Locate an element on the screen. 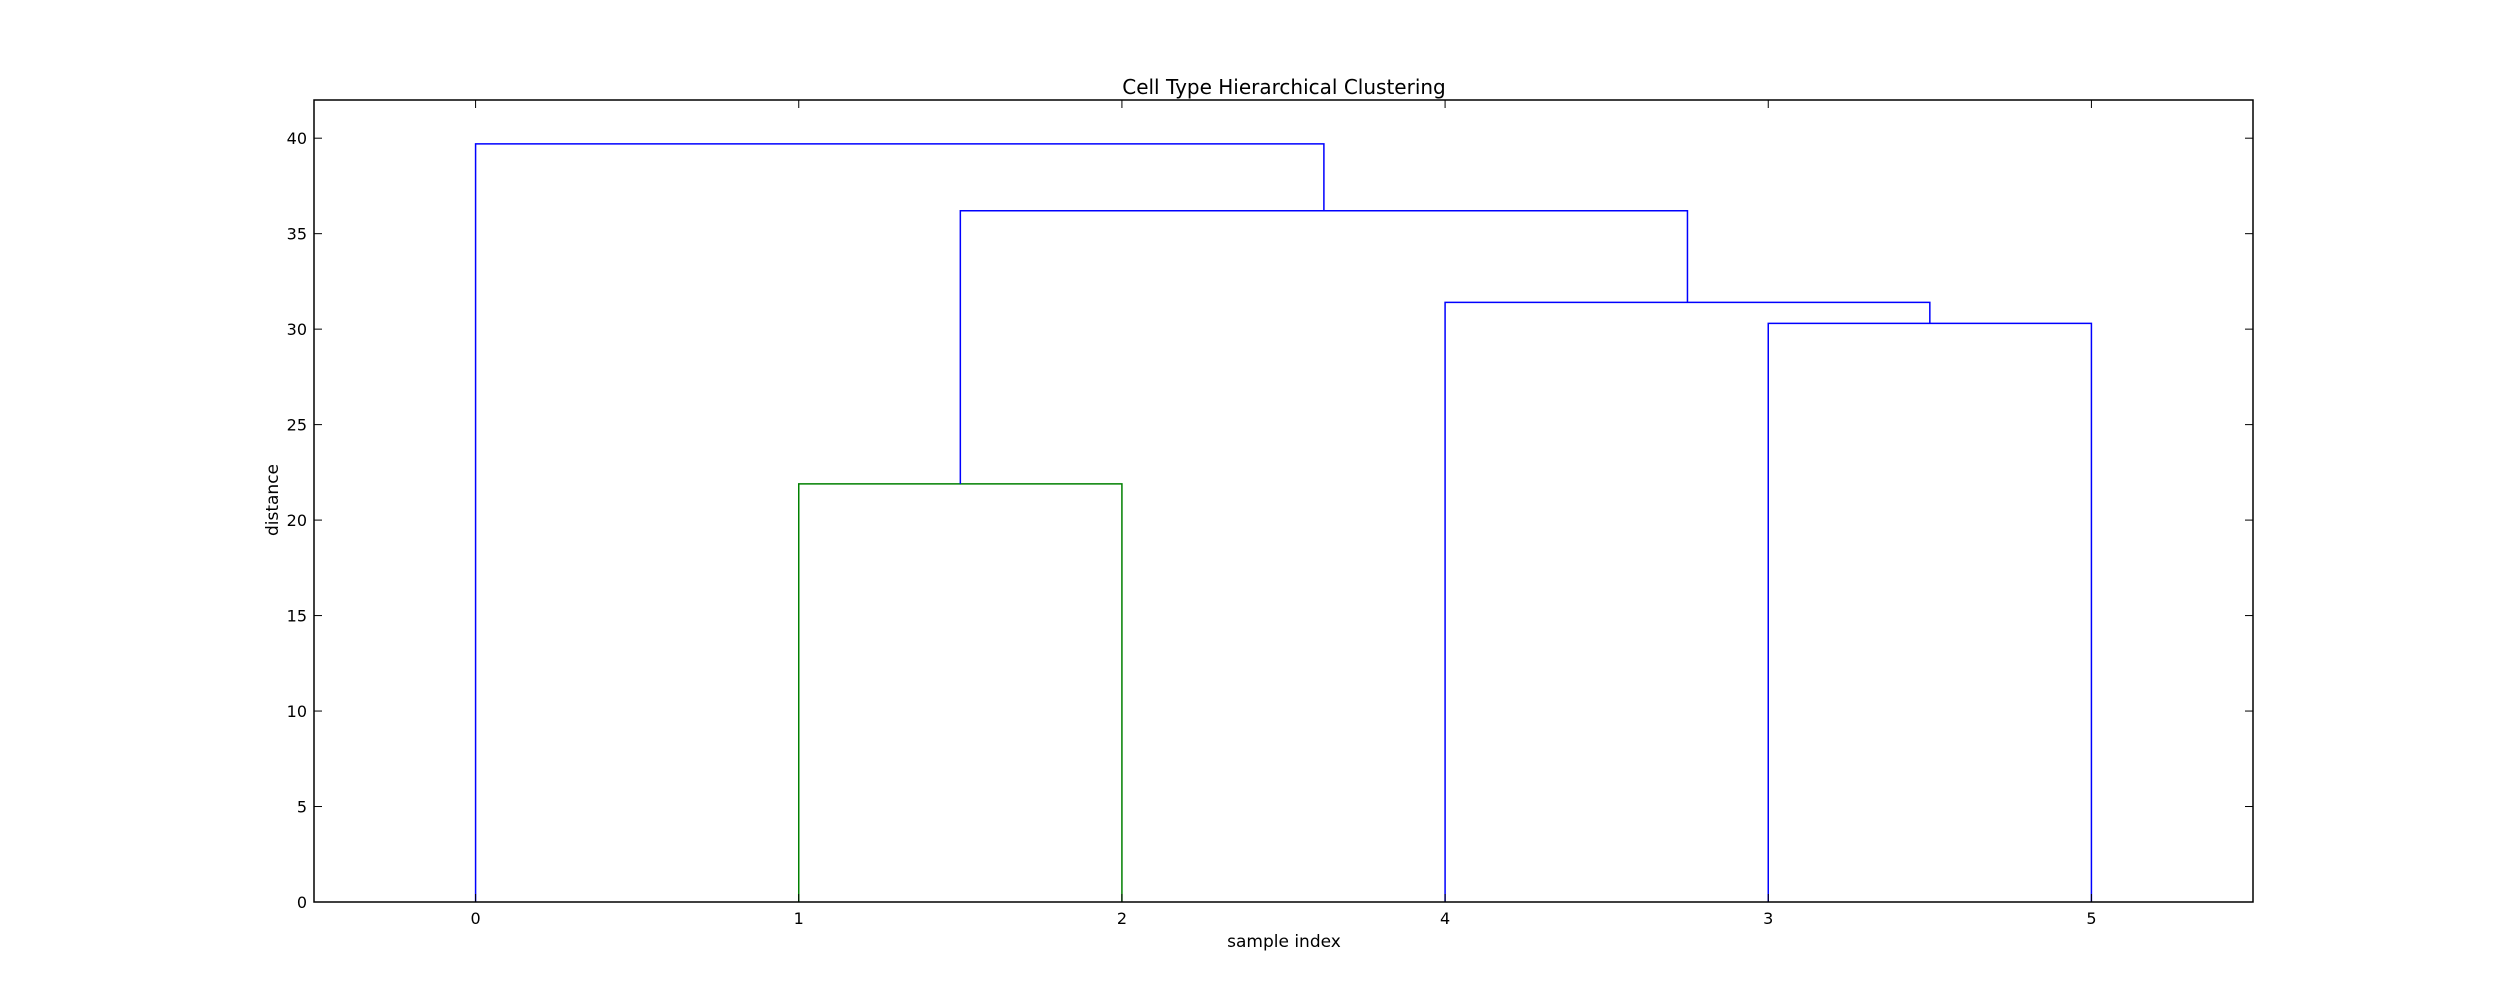  y-tick-label: 20 is located at coordinates (297, 520).